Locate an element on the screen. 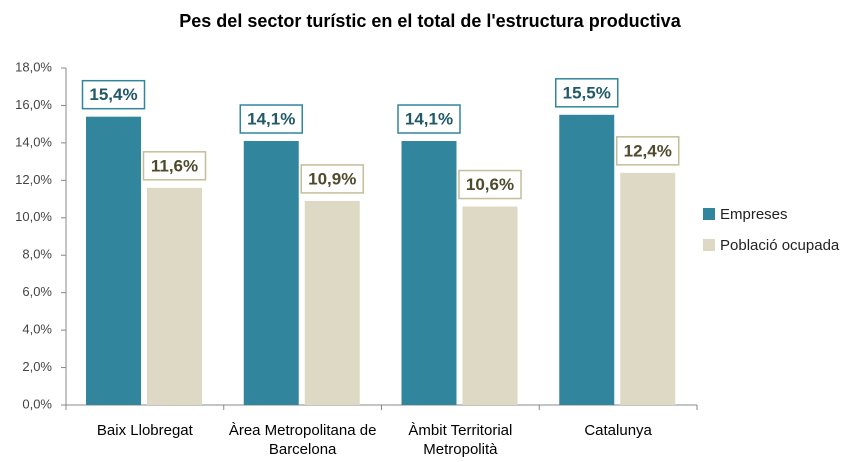 The height and width of the screenshot is (462, 861). y-tick-label: 4,0% is located at coordinates (37, 329).